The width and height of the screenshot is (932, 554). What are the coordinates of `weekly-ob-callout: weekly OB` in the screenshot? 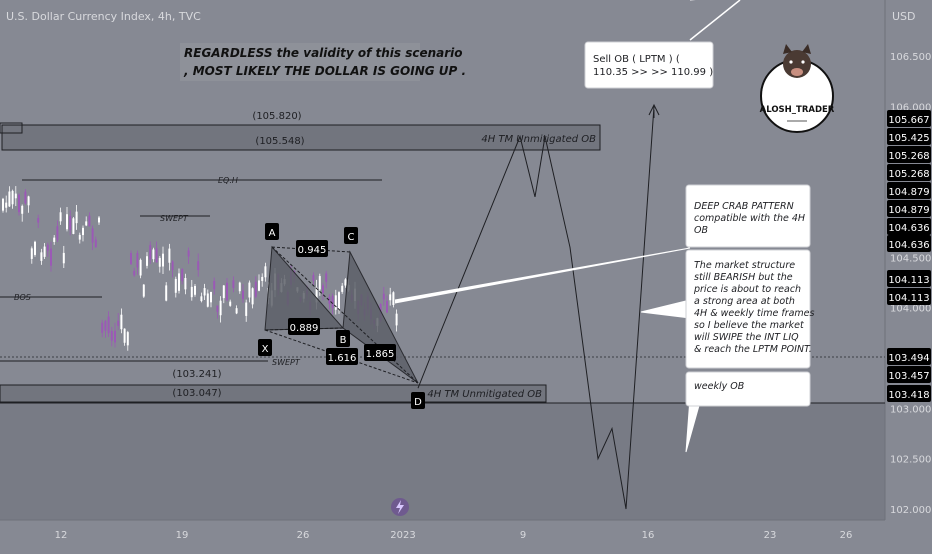 It's located at (748, 389).